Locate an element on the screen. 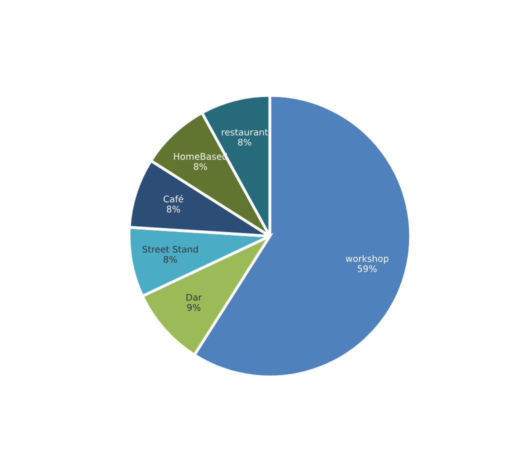 Image resolution: width=529 pixels, height=463 pixels. data-label: 9% is located at coordinates (193, 307).